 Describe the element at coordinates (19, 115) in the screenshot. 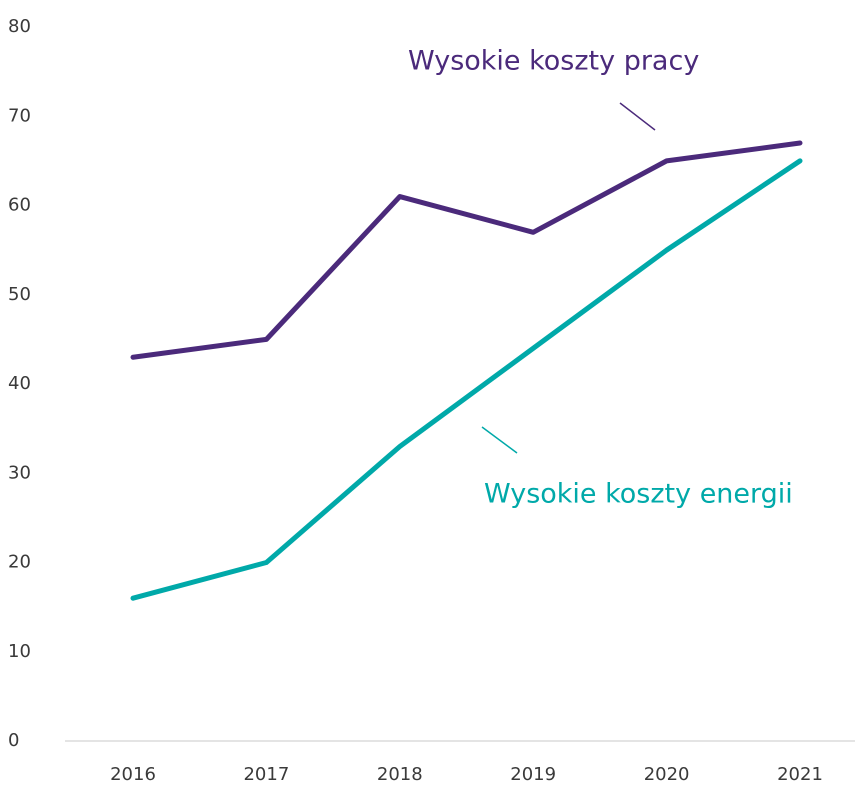

I see `y-tick-label: 70` at that location.